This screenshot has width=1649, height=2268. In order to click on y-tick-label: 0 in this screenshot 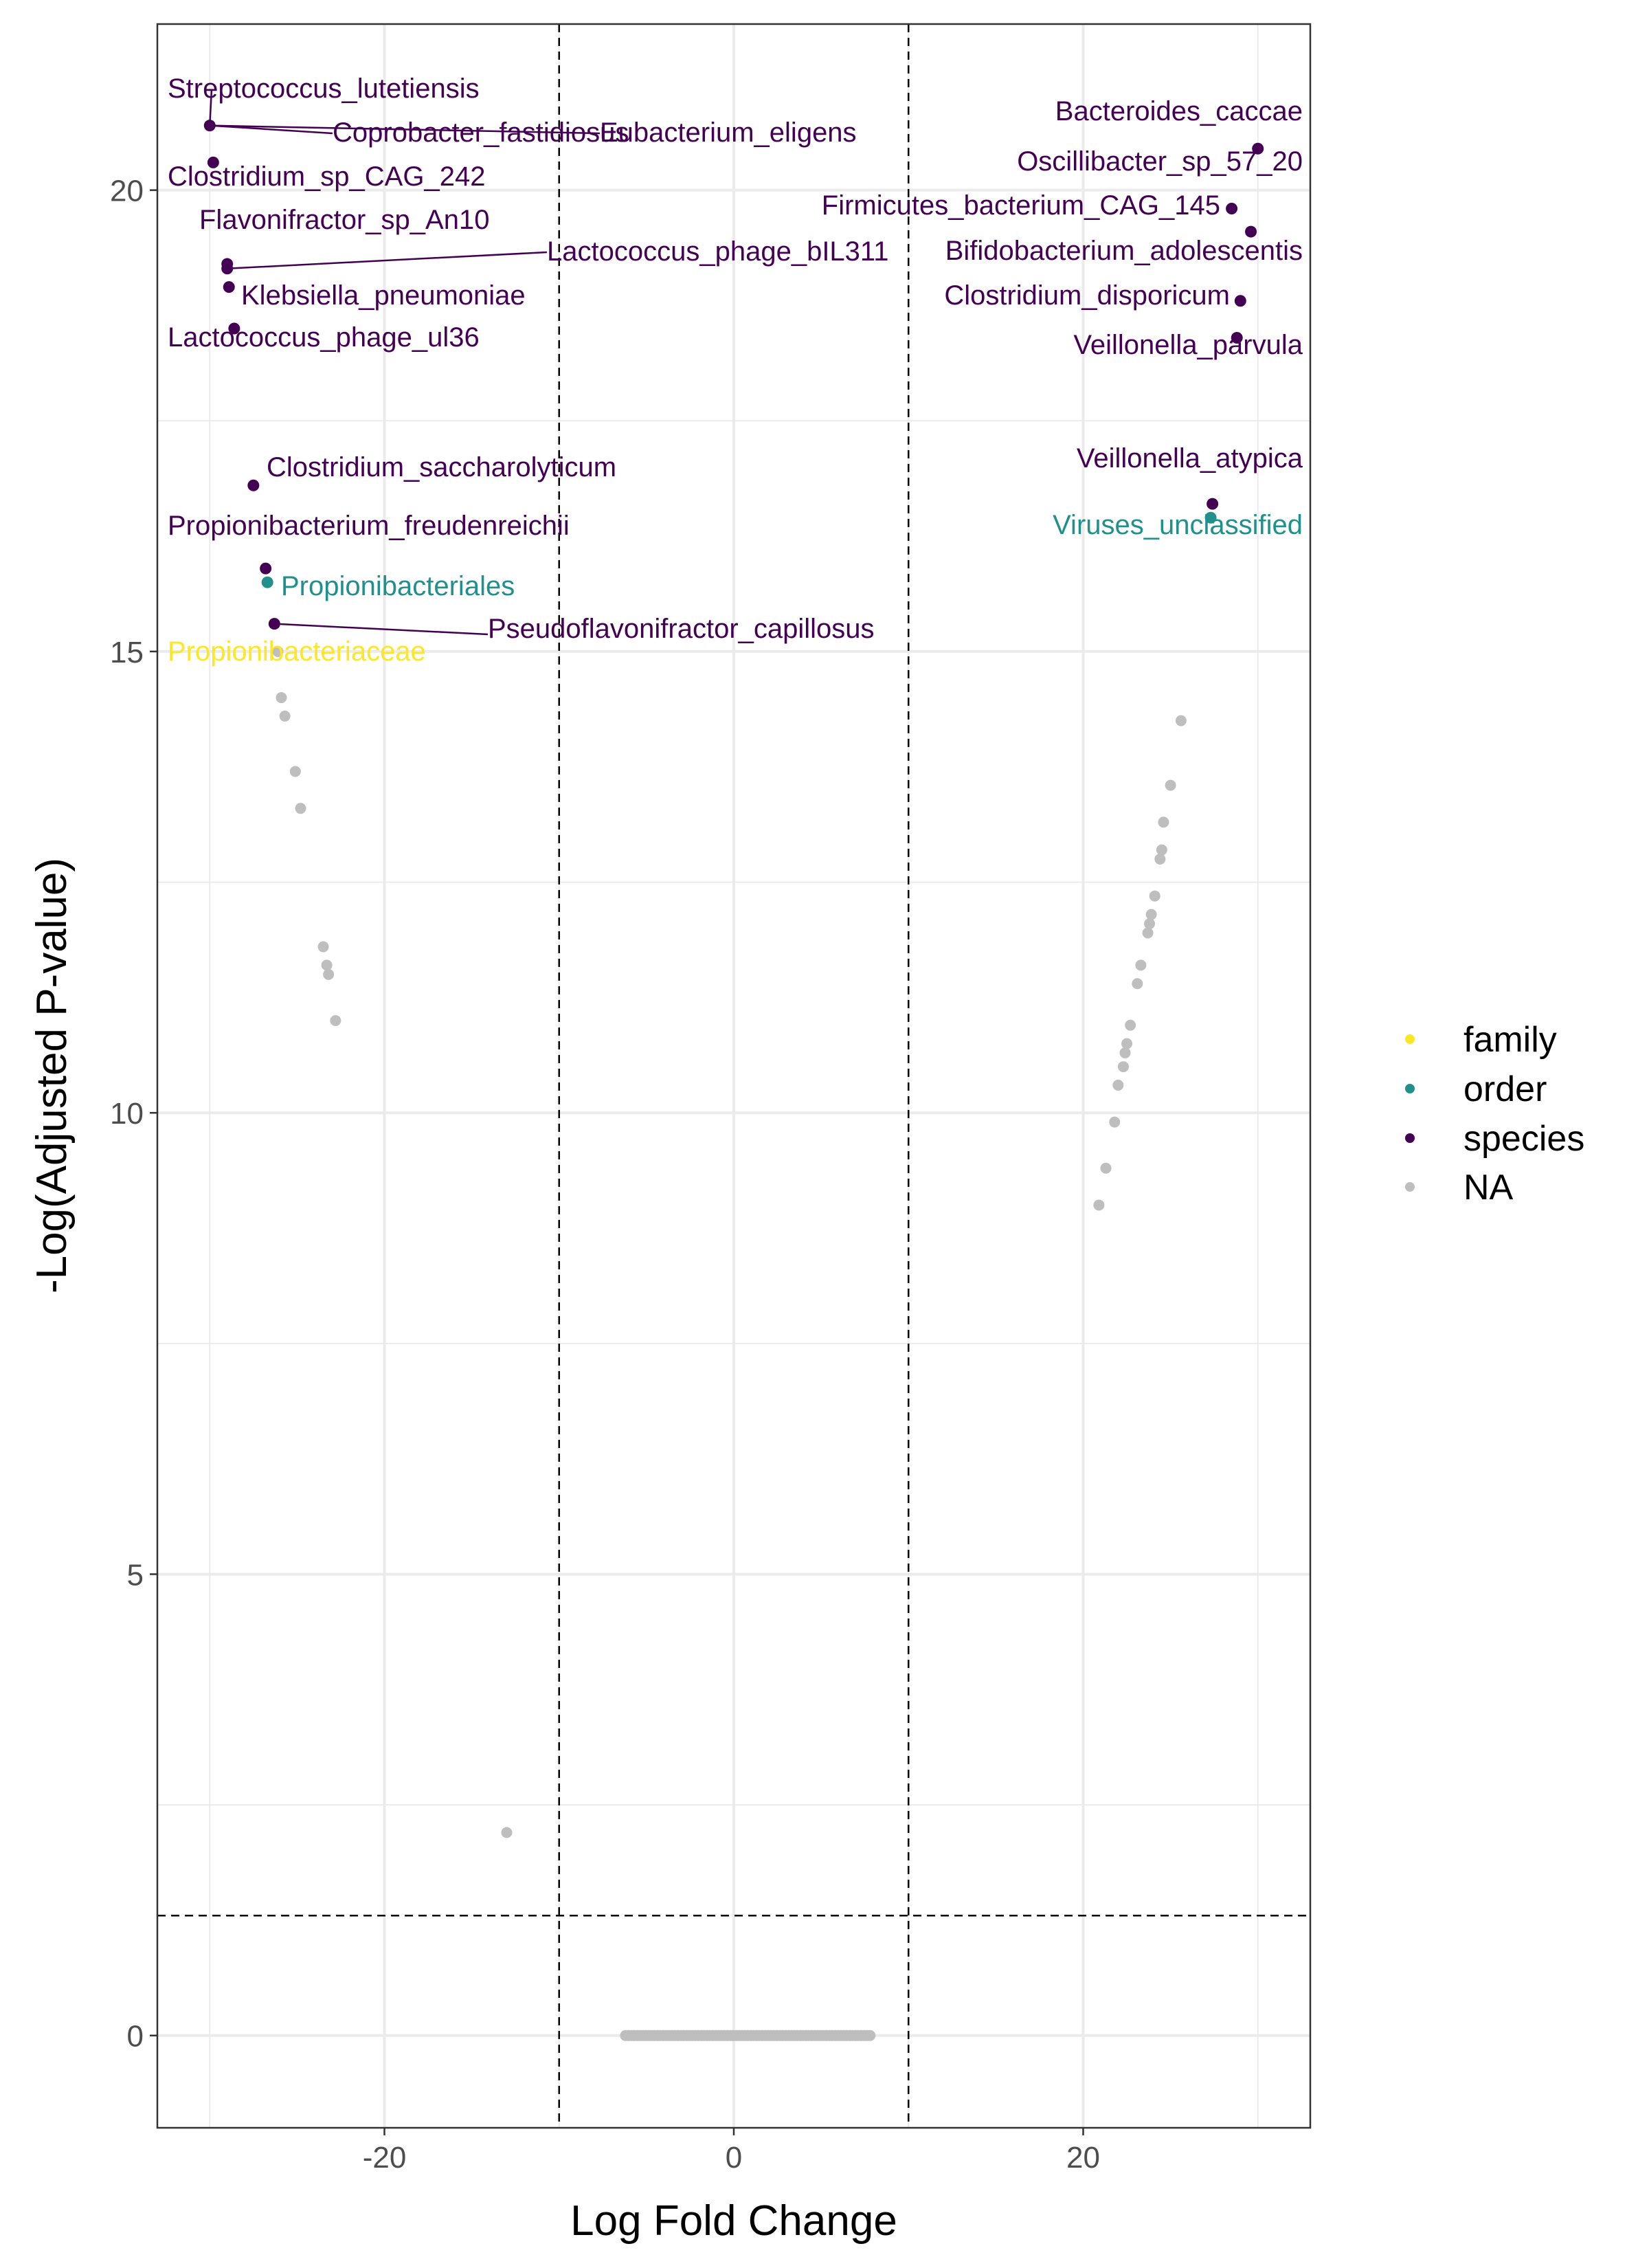, I will do `click(135, 2037)`.